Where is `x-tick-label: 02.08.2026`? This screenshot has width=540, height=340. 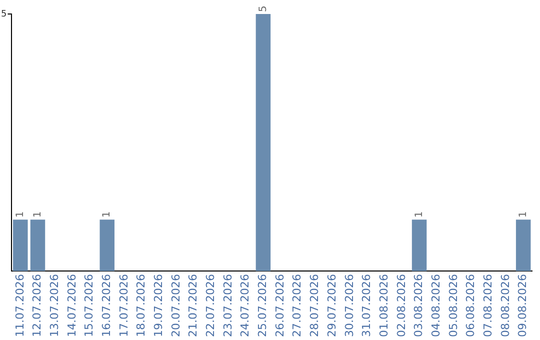 x-tick-label: 02.08.2026 is located at coordinates (401, 306).